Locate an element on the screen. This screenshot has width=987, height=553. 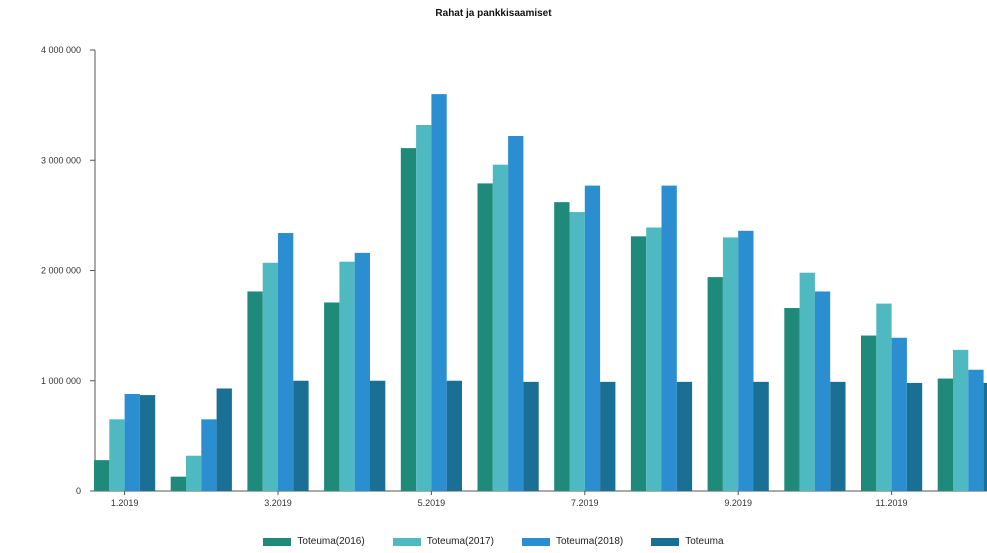
legend-item: Toteuma is located at coordinates (687, 541).